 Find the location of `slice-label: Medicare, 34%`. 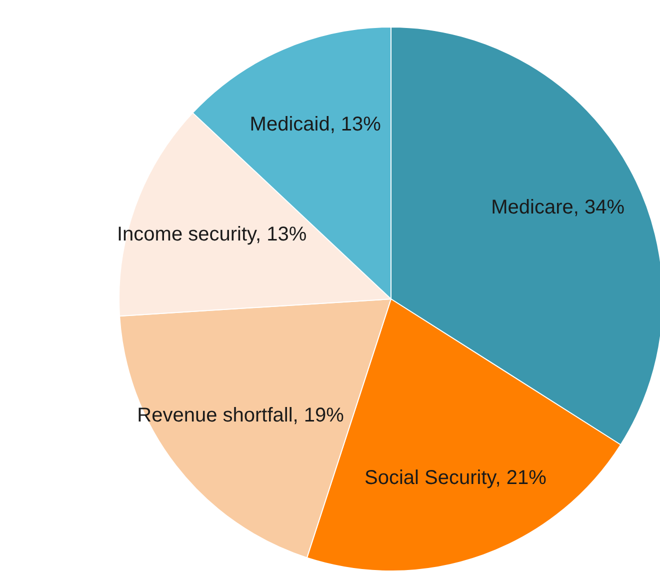

slice-label: Medicare, 34% is located at coordinates (558, 207).